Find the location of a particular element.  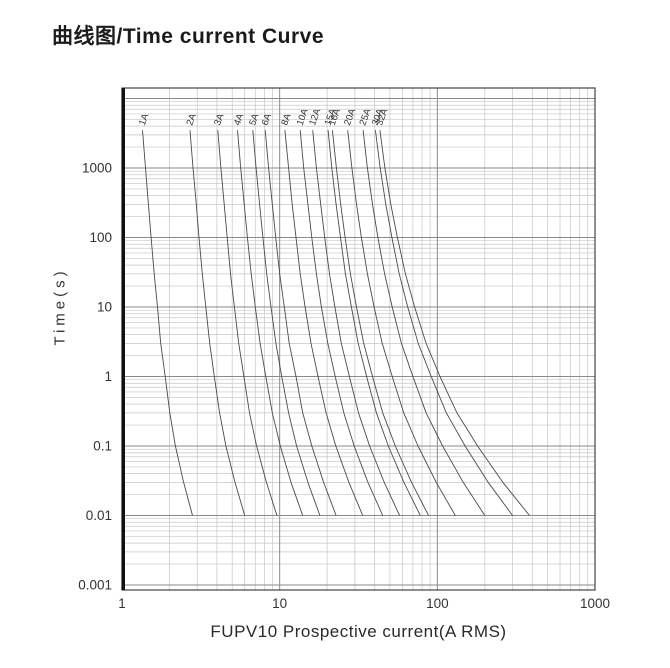

curve-12A is located at coordinates (356, 323).